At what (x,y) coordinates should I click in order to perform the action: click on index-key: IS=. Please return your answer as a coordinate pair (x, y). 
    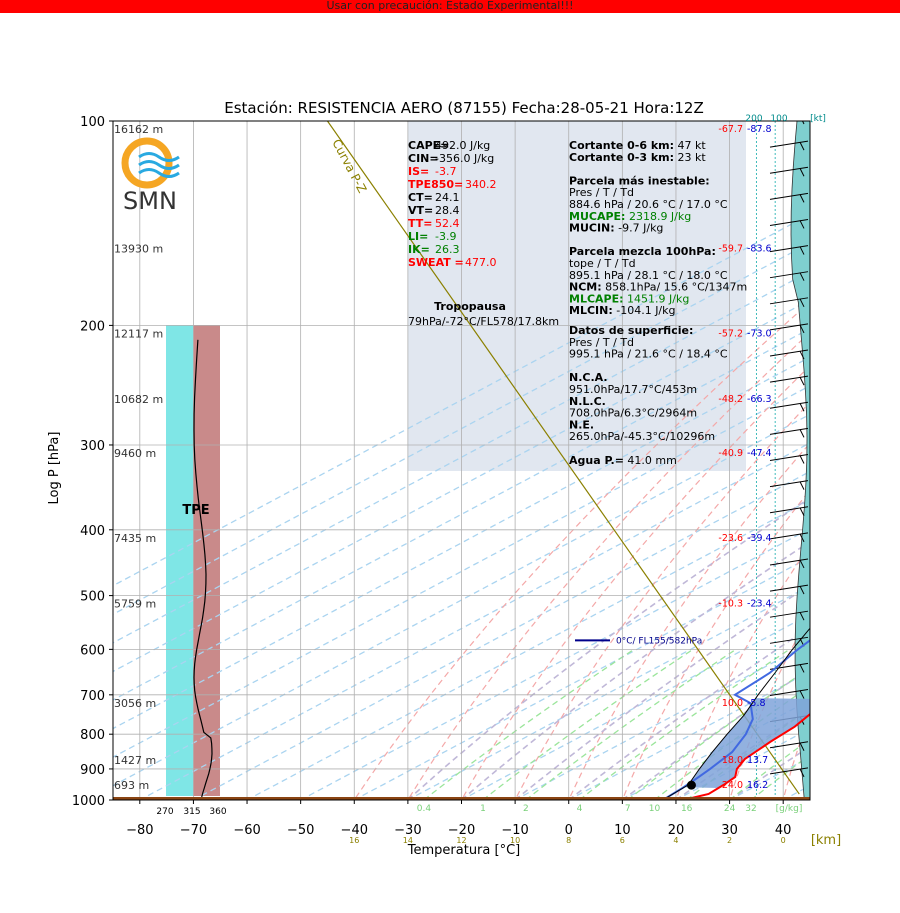
    Looking at the image, I should click on (418, 171).